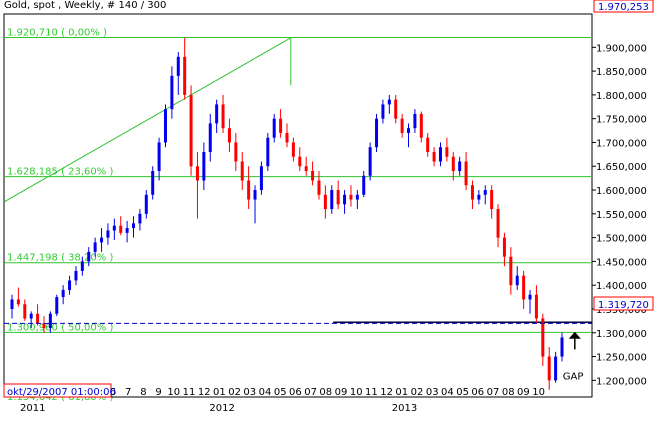  What do you see at coordinates (623, 303) in the screenshot?
I see `current-price-box` at bounding box center [623, 303].